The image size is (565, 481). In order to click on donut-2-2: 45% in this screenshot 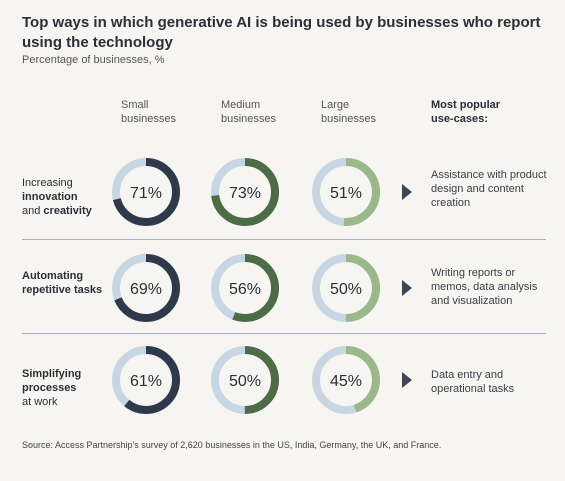, I will do `click(346, 380)`.